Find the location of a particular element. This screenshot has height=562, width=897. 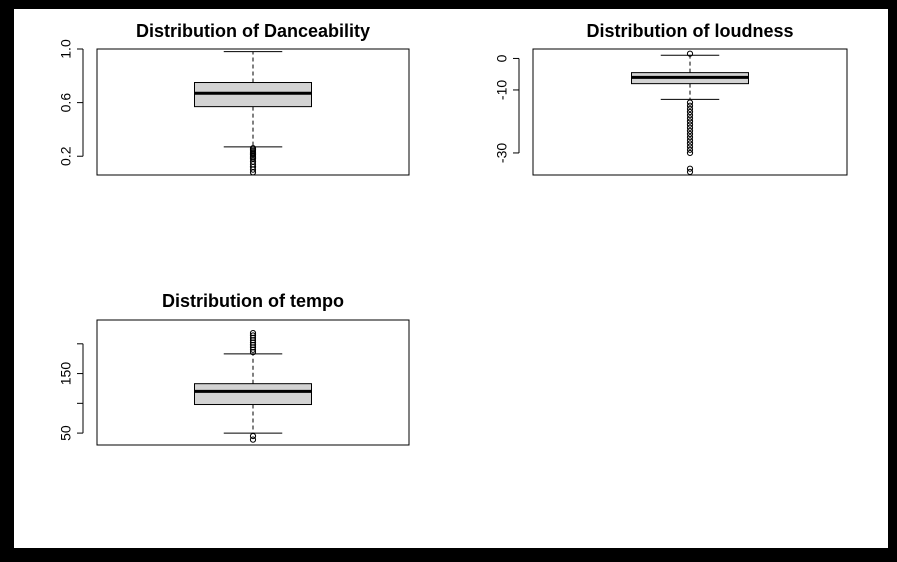

iqr-box is located at coordinates (253, 394).